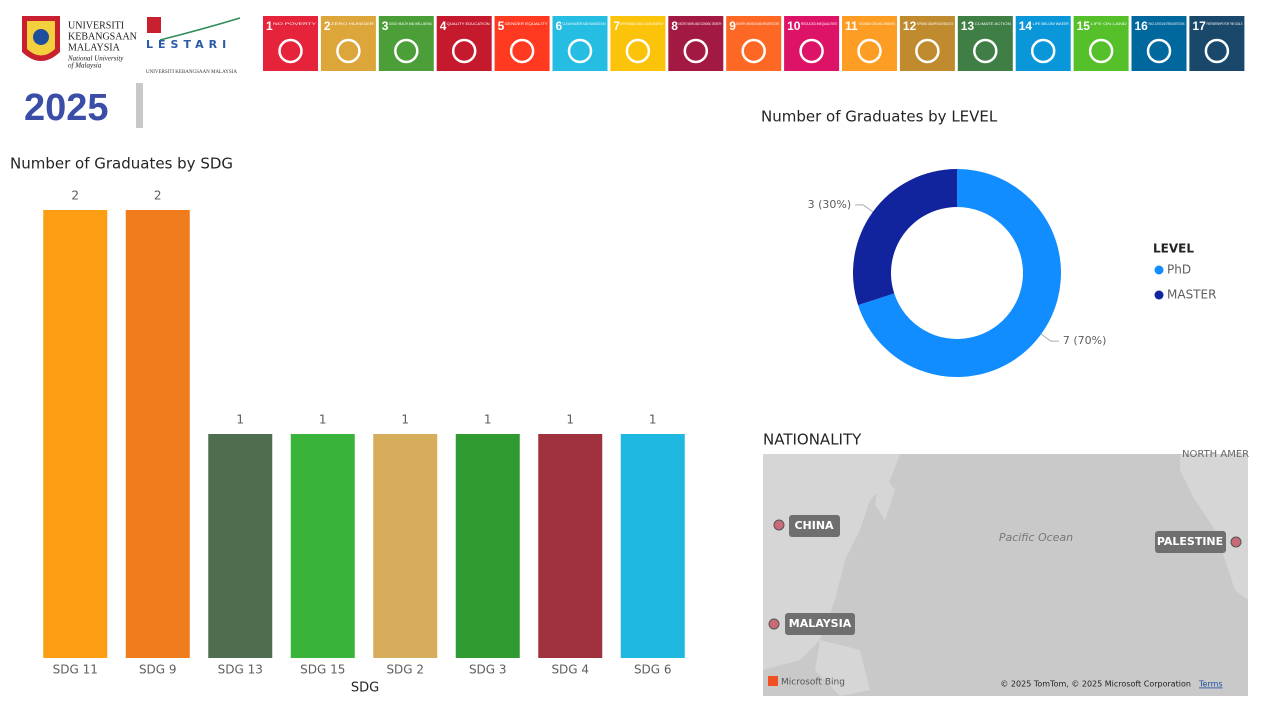 The height and width of the screenshot is (704, 1263). I want to click on sdg-label: CLIMATE ACTION, so click(993, 24).